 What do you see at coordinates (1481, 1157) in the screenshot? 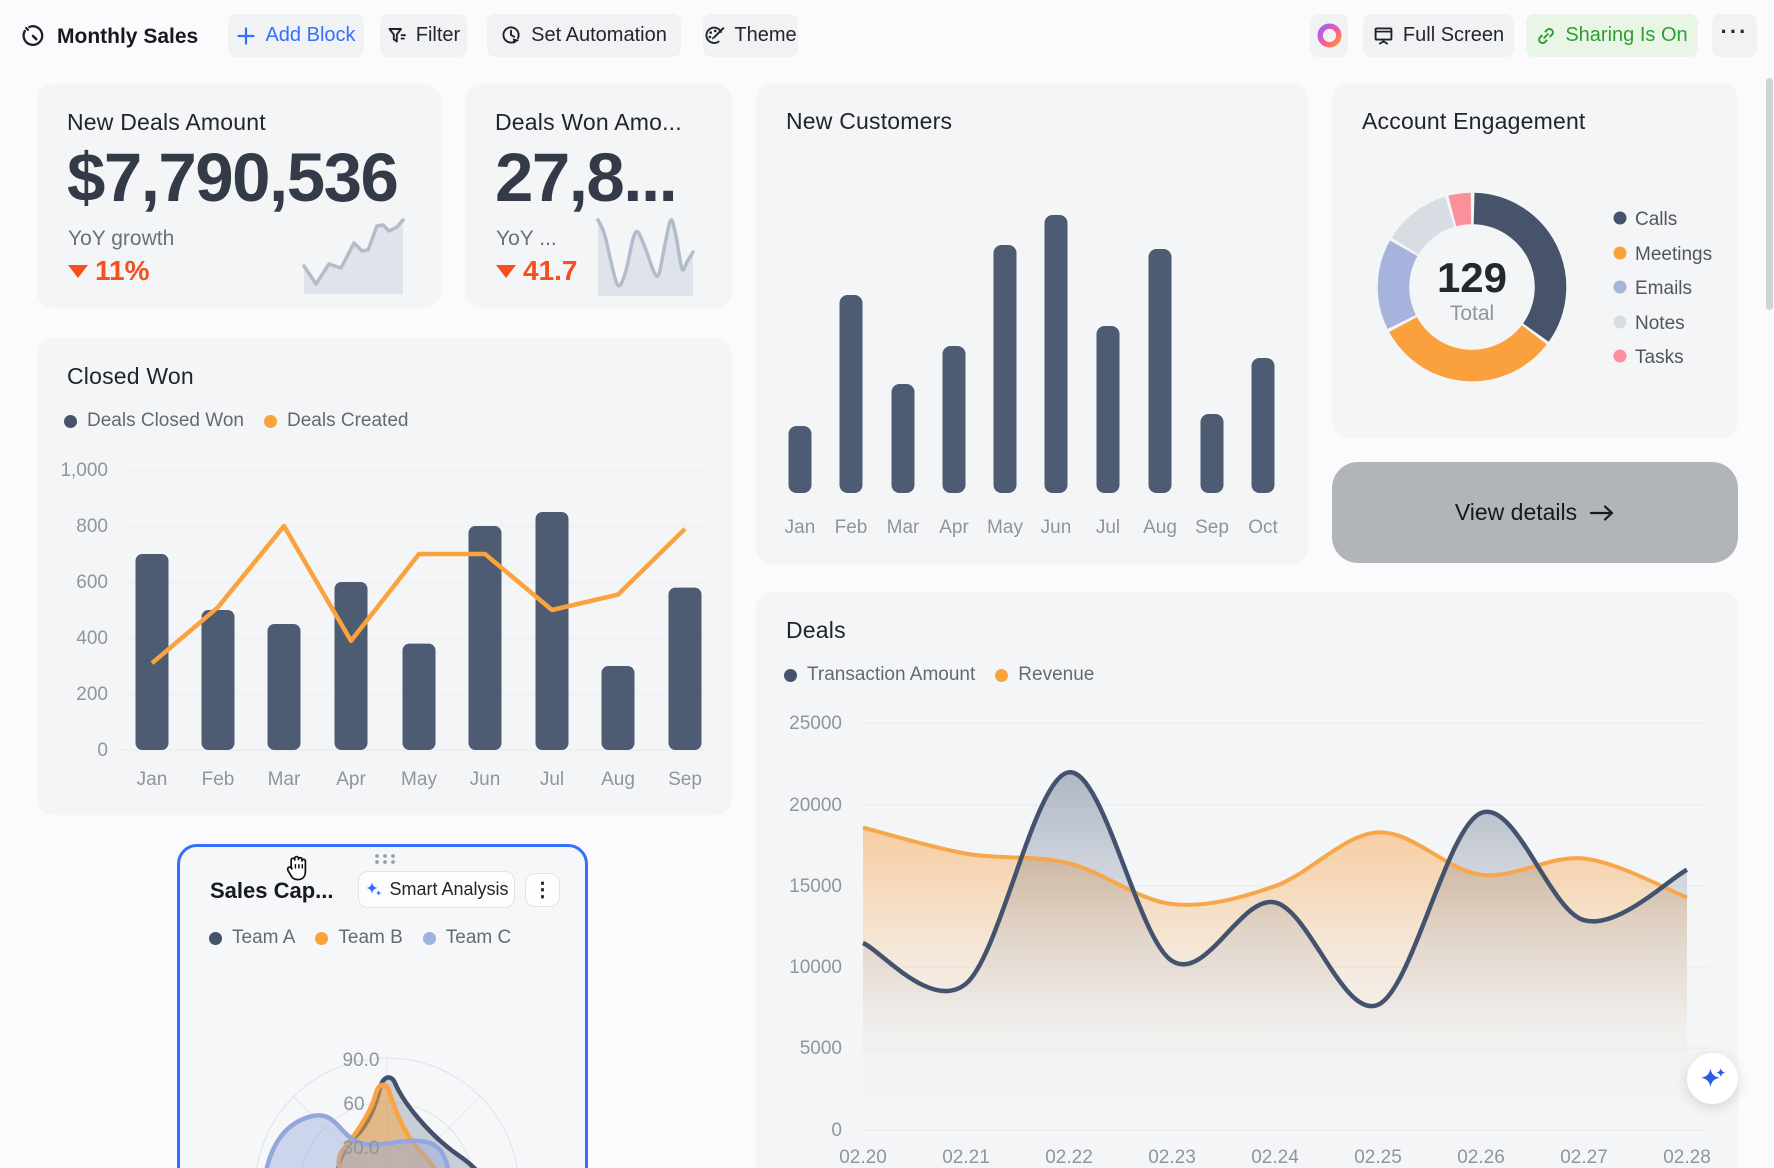
I see `svg-text: 02.26` at bounding box center [1481, 1157].